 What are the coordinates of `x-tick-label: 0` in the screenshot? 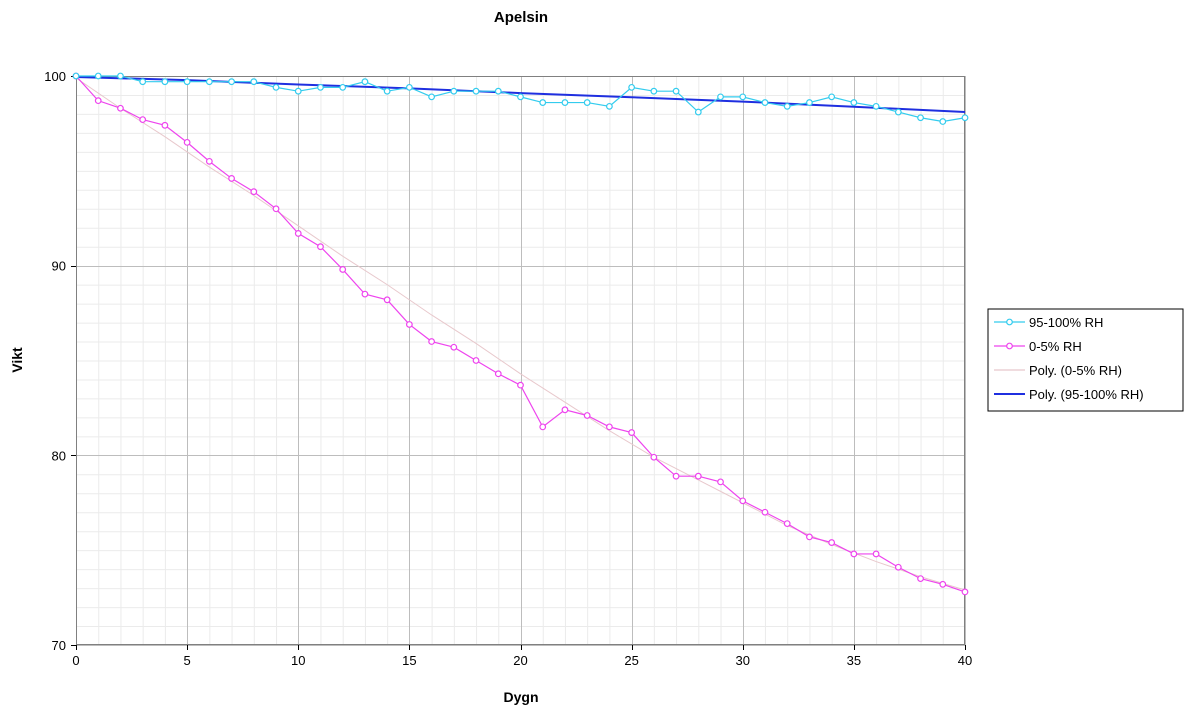 It's located at (75, 660).